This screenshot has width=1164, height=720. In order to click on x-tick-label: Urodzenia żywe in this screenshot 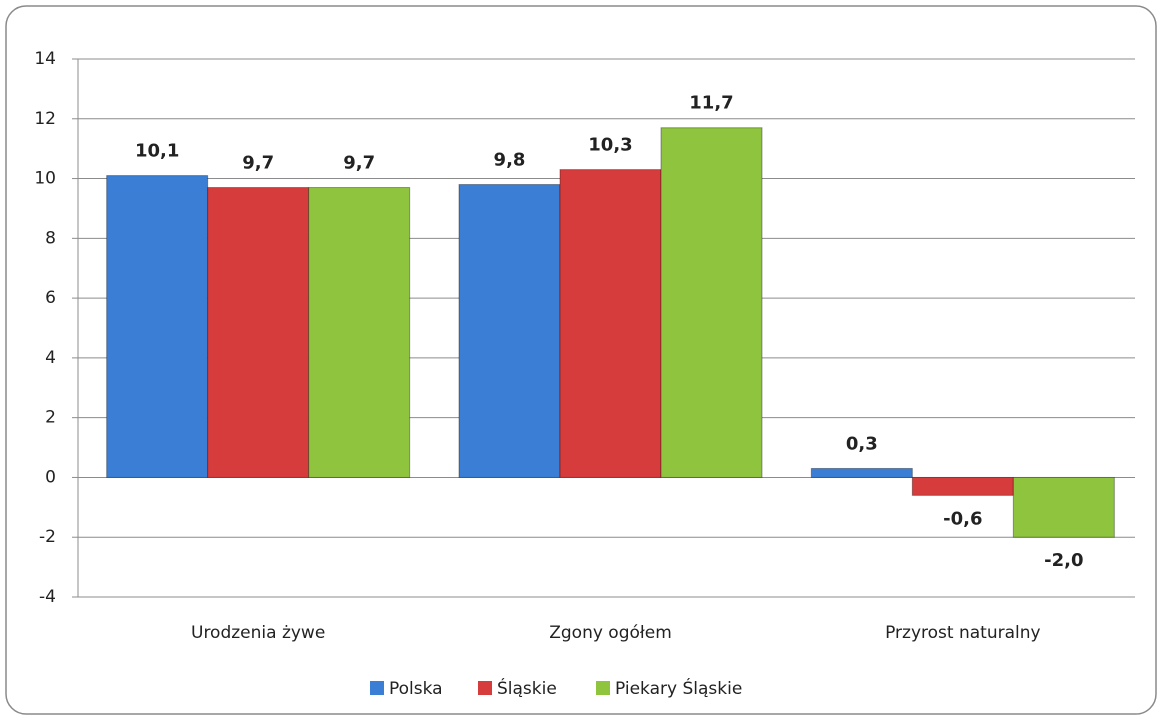, I will do `click(258, 633)`.